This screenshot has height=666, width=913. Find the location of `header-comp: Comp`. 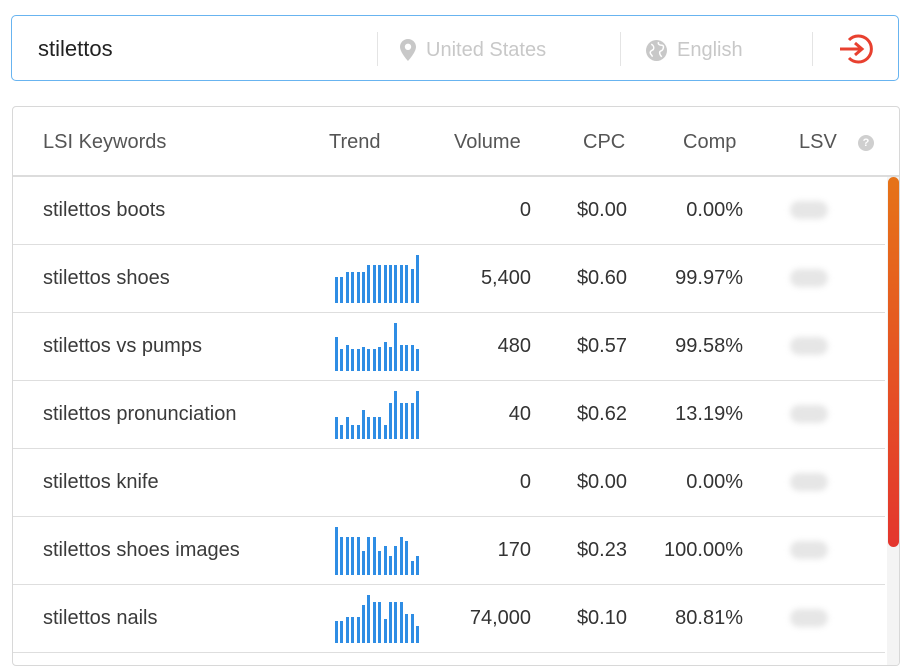

header-comp: Comp is located at coordinates (710, 142).